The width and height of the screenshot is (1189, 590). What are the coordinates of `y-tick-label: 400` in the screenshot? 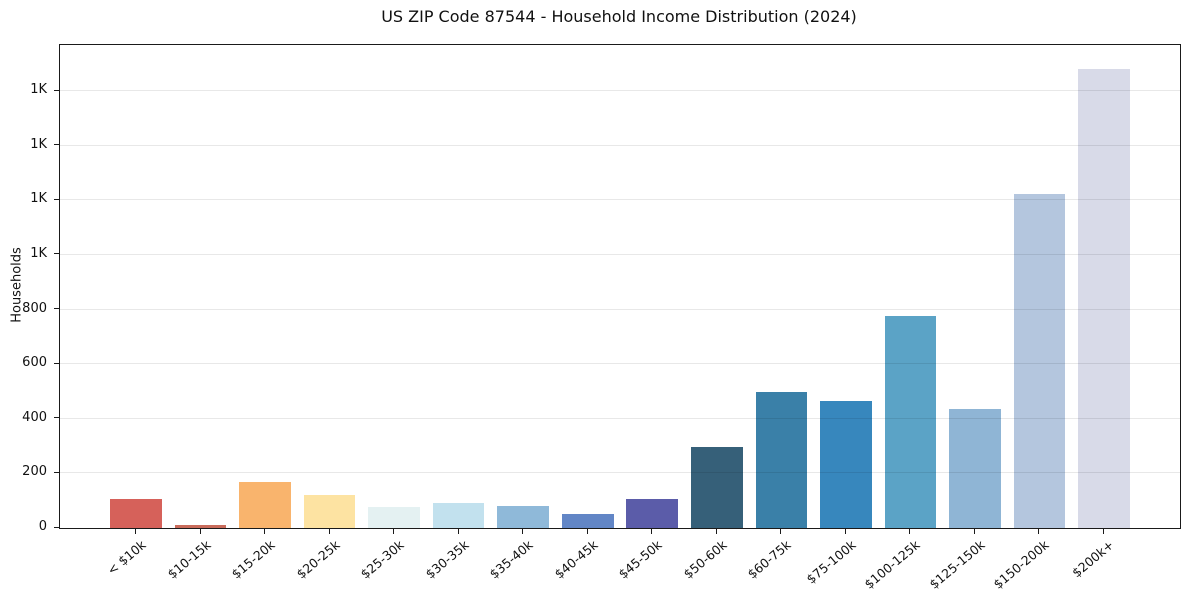 It's located at (34, 417).